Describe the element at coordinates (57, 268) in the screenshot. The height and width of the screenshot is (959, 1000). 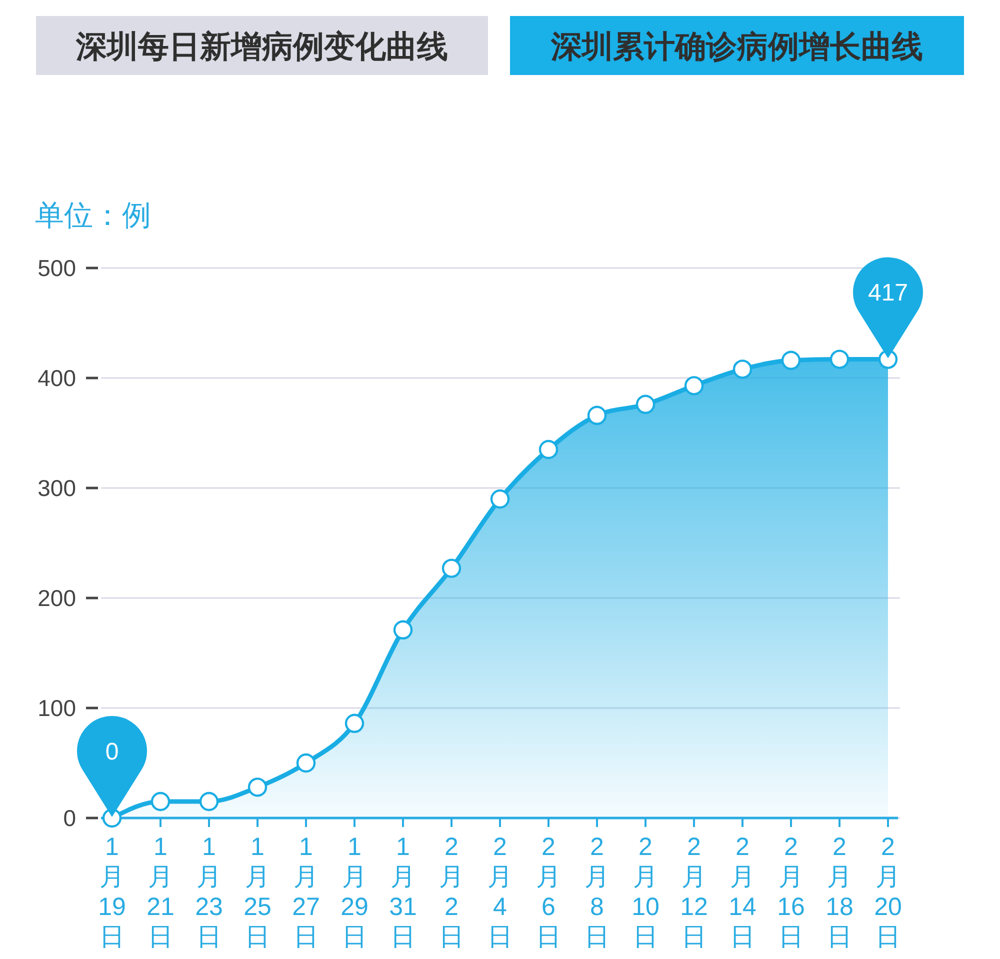
I see `y-tick-label: 500` at that location.